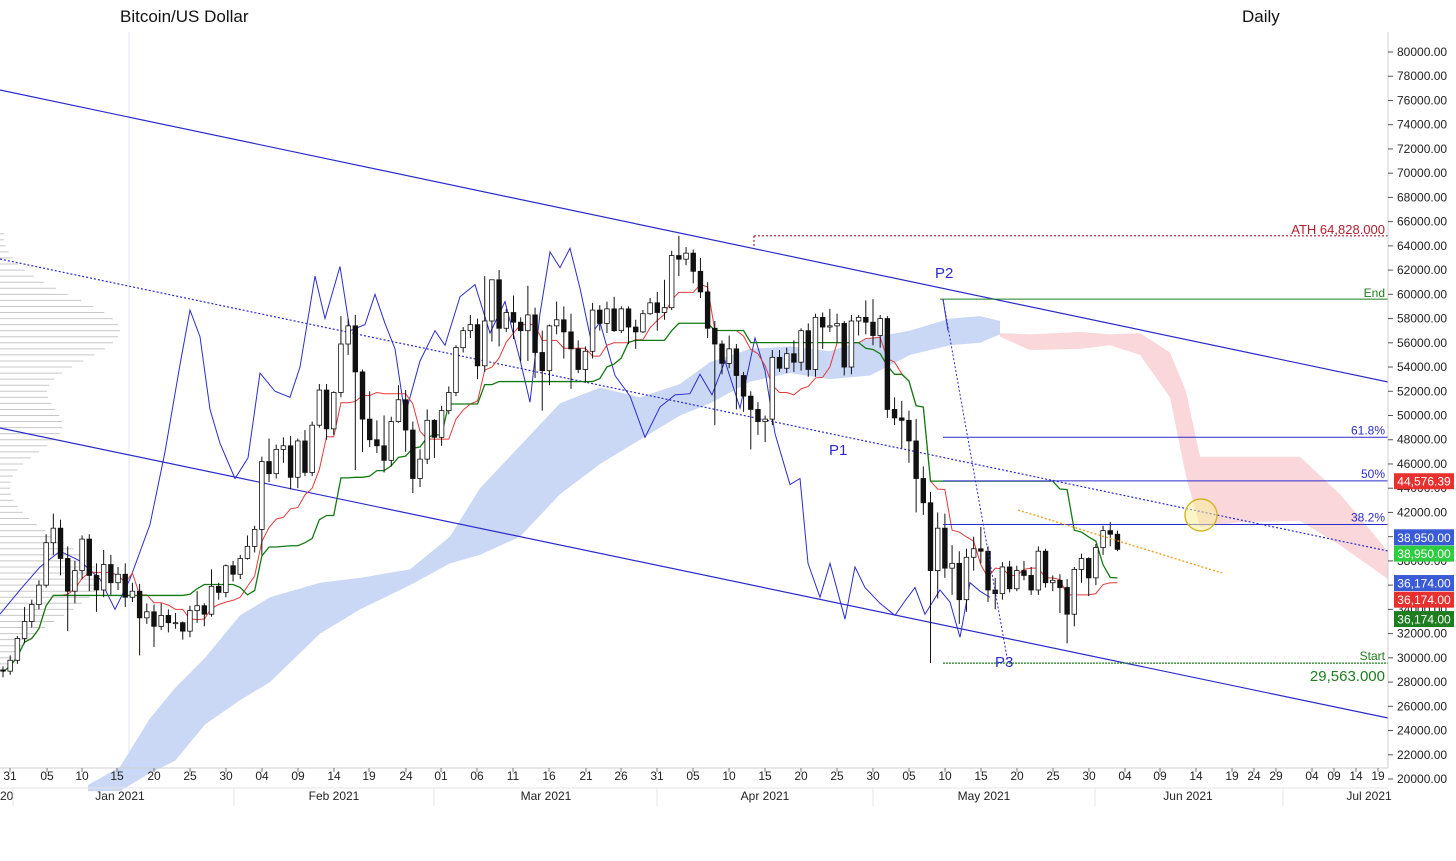 The image size is (1456, 861). Describe the element at coordinates (944, 273) in the screenshot. I see `p2-label: P2` at that location.